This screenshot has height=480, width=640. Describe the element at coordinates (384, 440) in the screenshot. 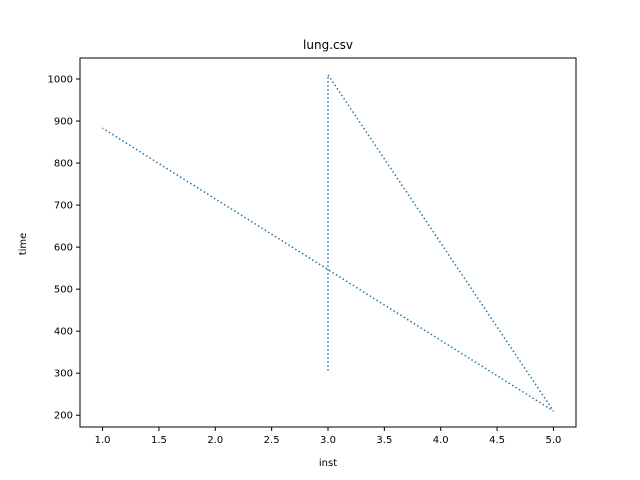

I see `x-tick-label: 3.5` at that location.